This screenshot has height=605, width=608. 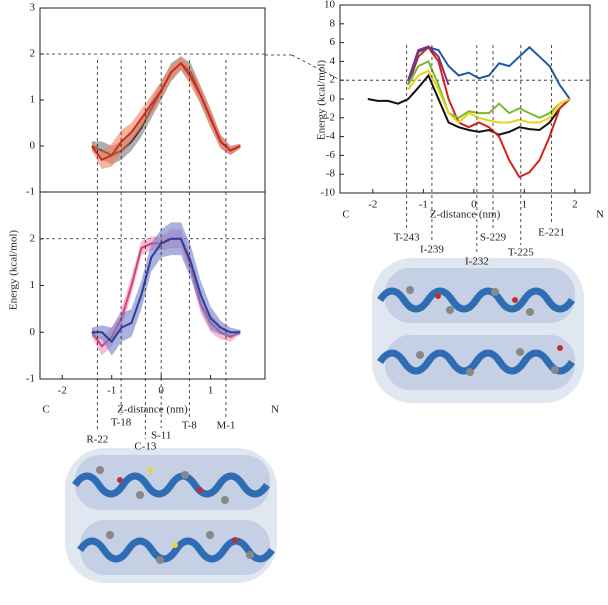 I want to click on y-tick-label: 8, so click(x=333, y=23).